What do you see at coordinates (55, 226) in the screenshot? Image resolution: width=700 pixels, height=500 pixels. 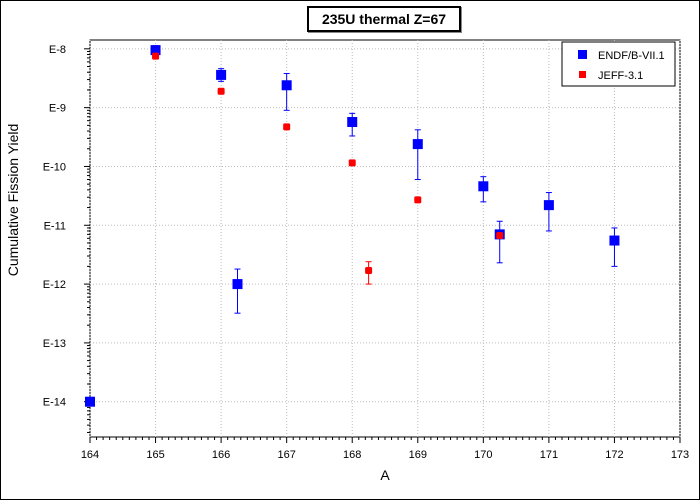 I see `y-tick-label: E-11` at bounding box center [55, 226].